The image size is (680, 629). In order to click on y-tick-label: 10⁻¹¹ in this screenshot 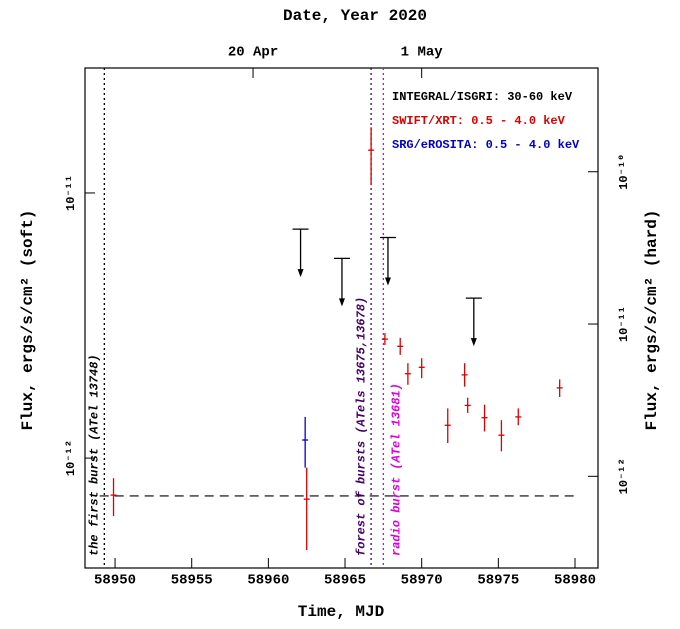, I will do `click(71, 193)`.